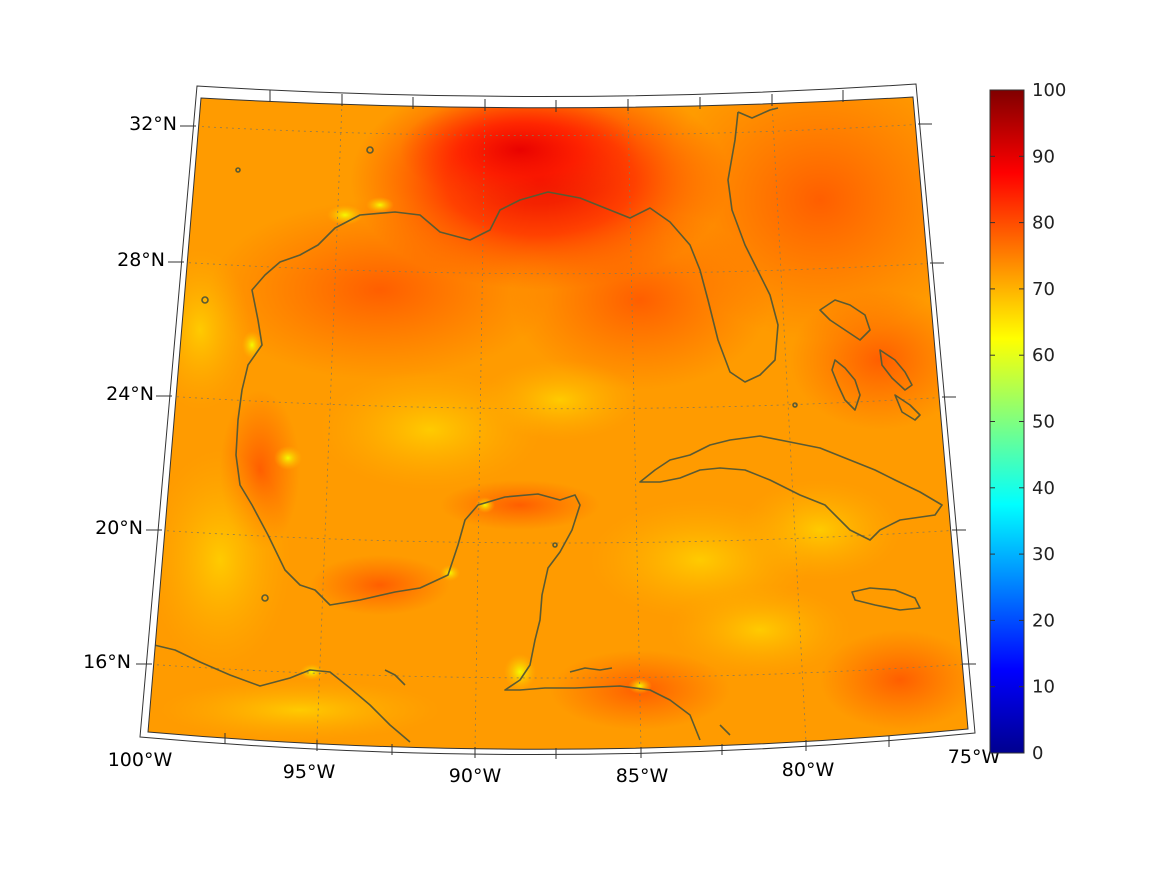  I want to click on colorbar-tick-label: 80, so click(1043, 223).